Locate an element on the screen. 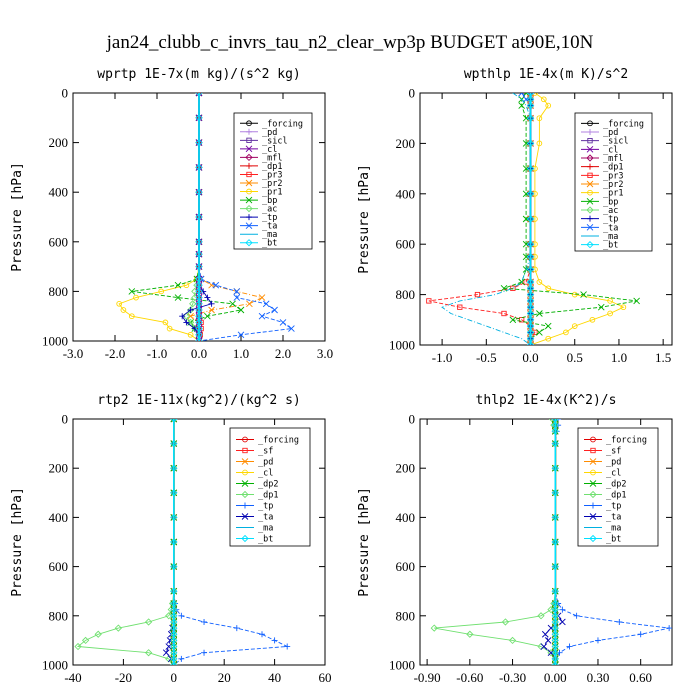 The height and width of the screenshot is (700, 700). legend-entry: _tp is located at coordinates (265, 507).